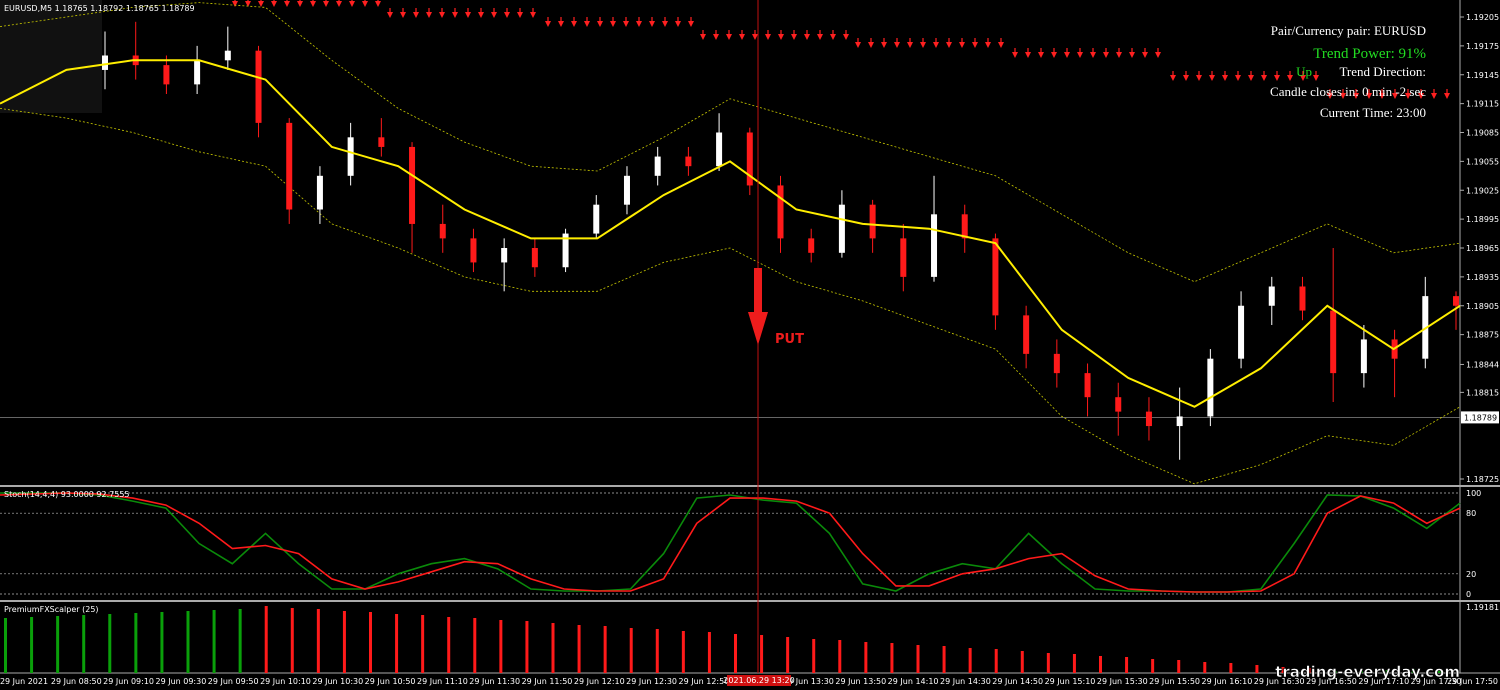 This screenshot has width=1500, height=690. Describe the element at coordinates (1383, 681) in the screenshot. I see `time-label: 29 Jun 17:10` at that location.